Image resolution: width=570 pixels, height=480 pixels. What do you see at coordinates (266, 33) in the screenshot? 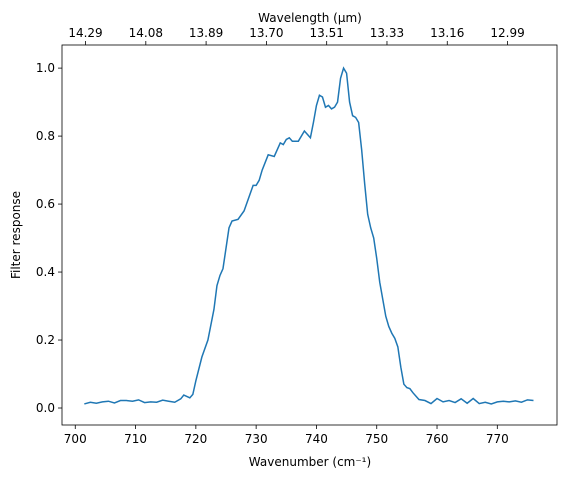
I see `x2-tick-label: 13.70` at bounding box center [266, 33].